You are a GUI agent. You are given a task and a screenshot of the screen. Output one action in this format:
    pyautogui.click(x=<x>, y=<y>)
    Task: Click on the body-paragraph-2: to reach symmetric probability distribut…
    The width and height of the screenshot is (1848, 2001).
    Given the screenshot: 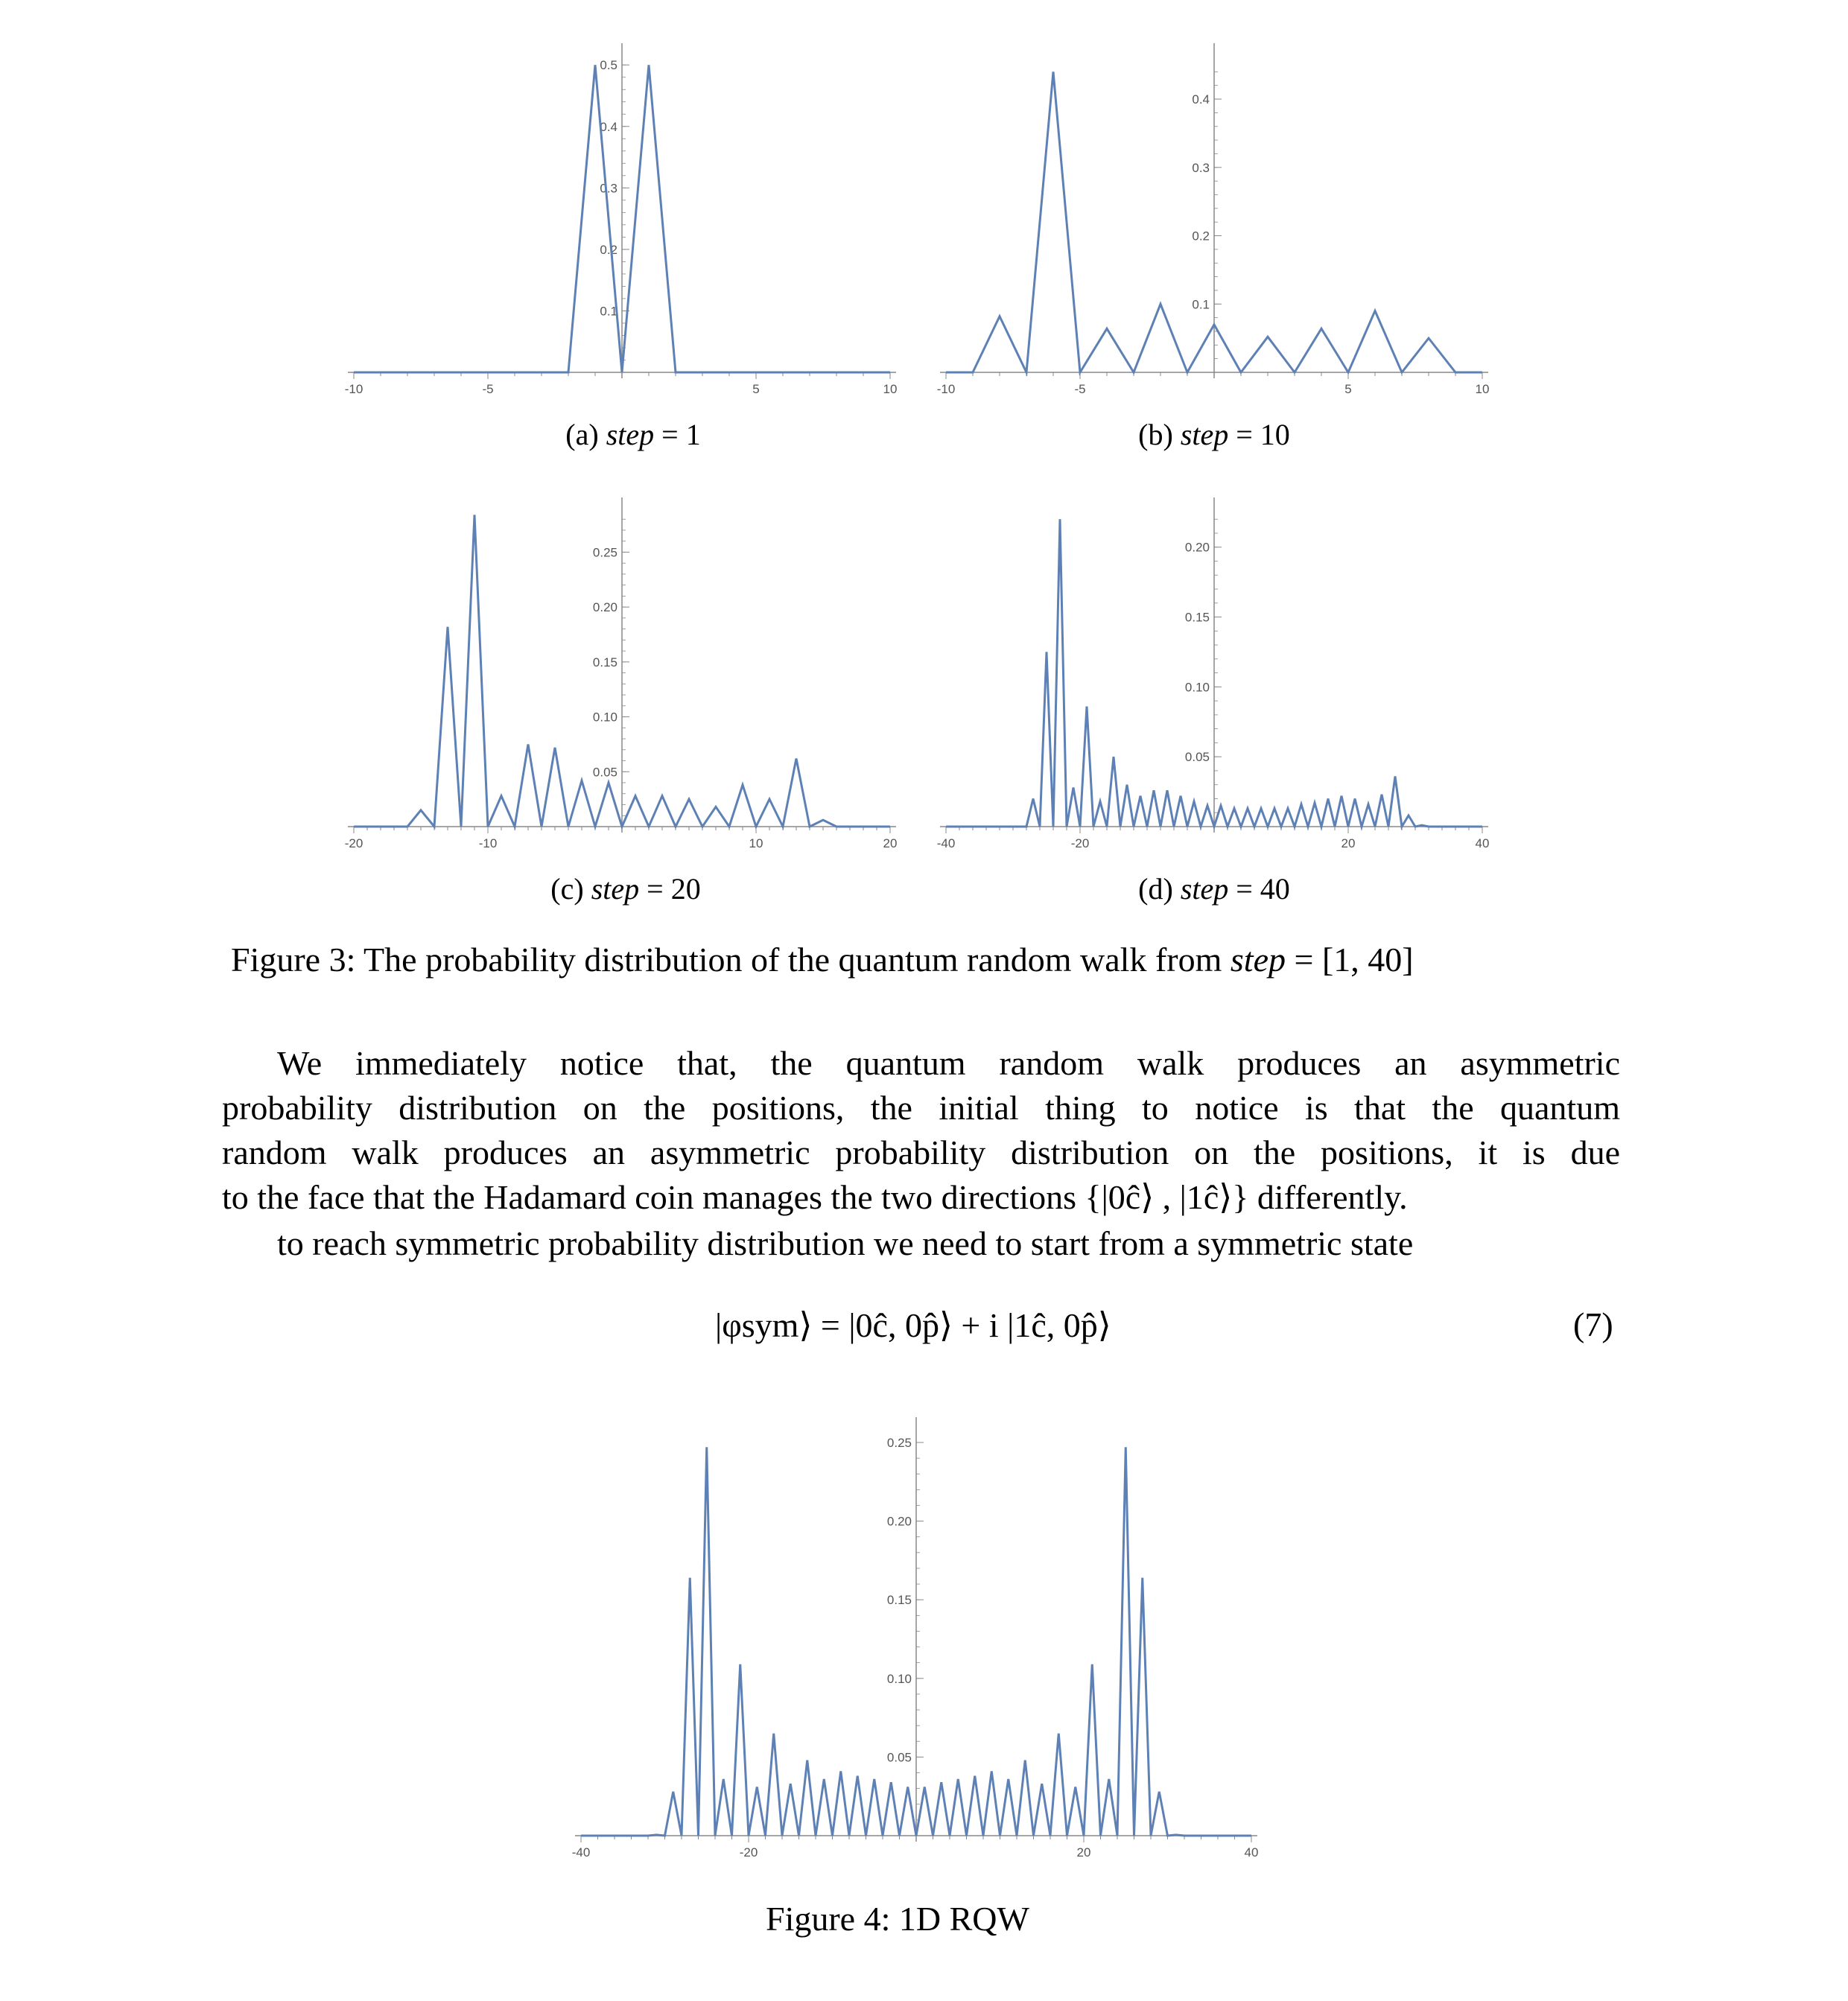 What is the action you would take?
    pyautogui.click(x=921, y=1243)
    